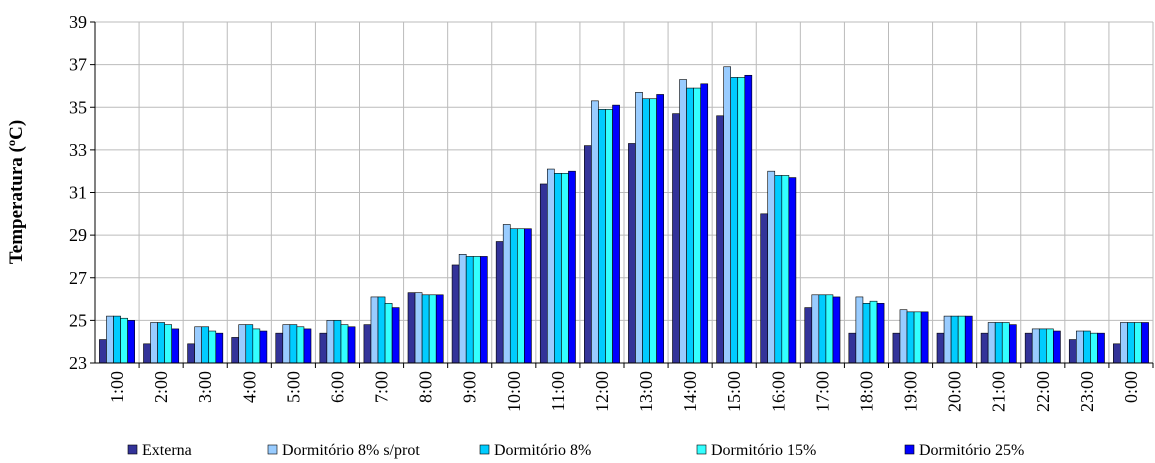 The image size is (1155, 463). I want to click on x-tick-label: 11:00, so click(558, 391).